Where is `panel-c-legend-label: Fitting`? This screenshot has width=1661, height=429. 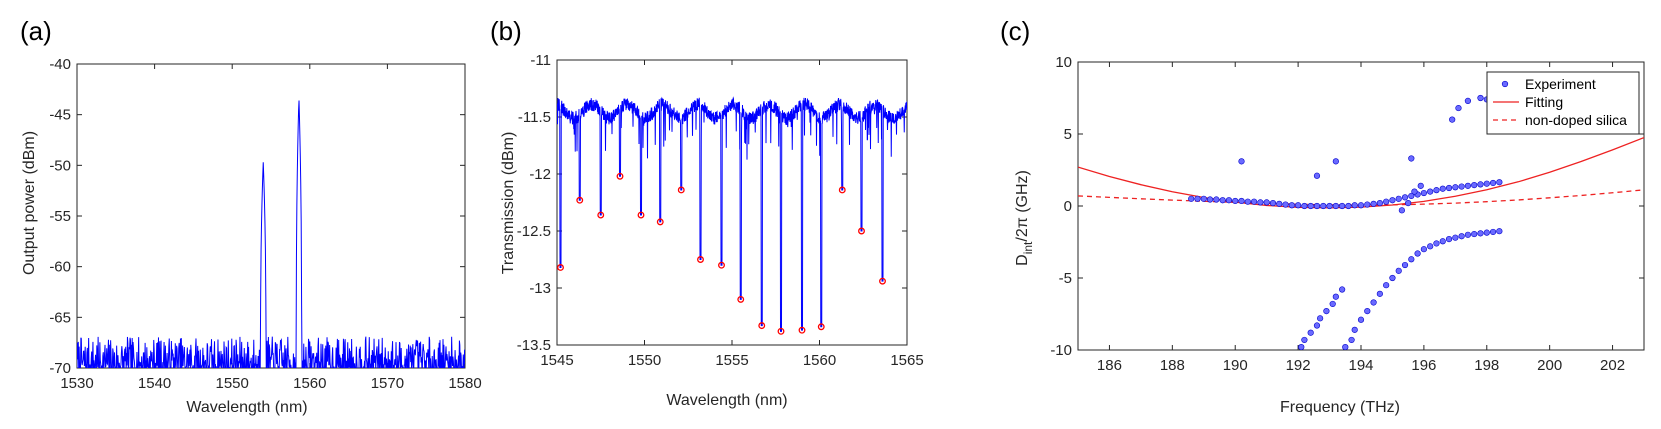 panel-c-legend-label: Fitting is located at coordinates (1544, 102).